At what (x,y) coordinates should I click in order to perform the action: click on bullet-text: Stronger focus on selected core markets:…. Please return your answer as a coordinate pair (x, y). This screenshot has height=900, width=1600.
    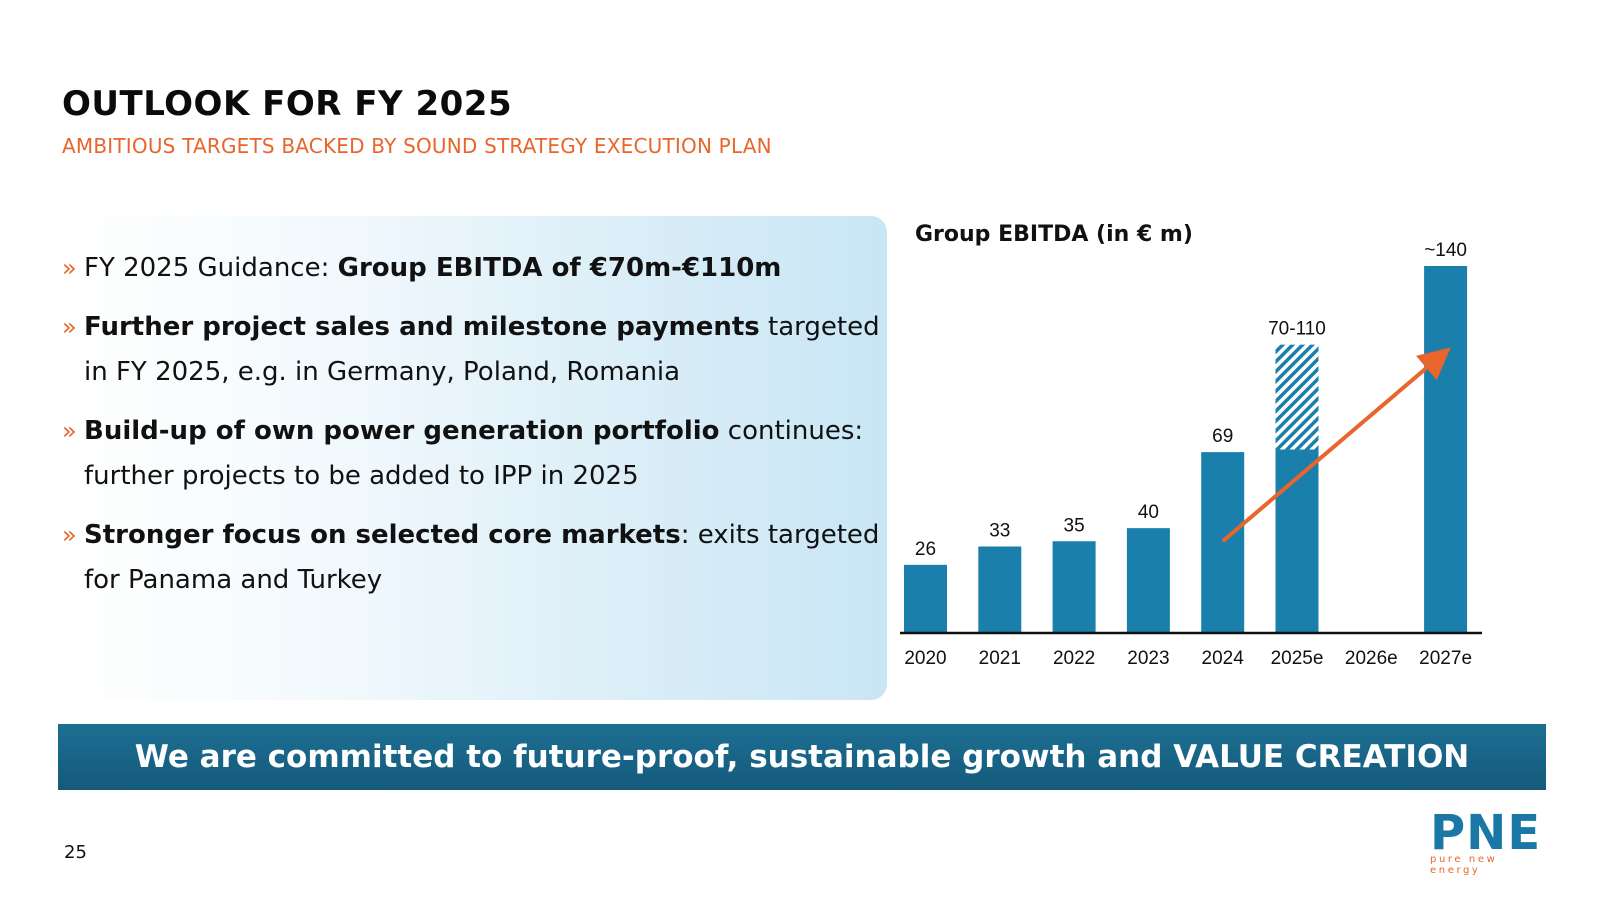
    Looking at the image, I should click on (482, 557).